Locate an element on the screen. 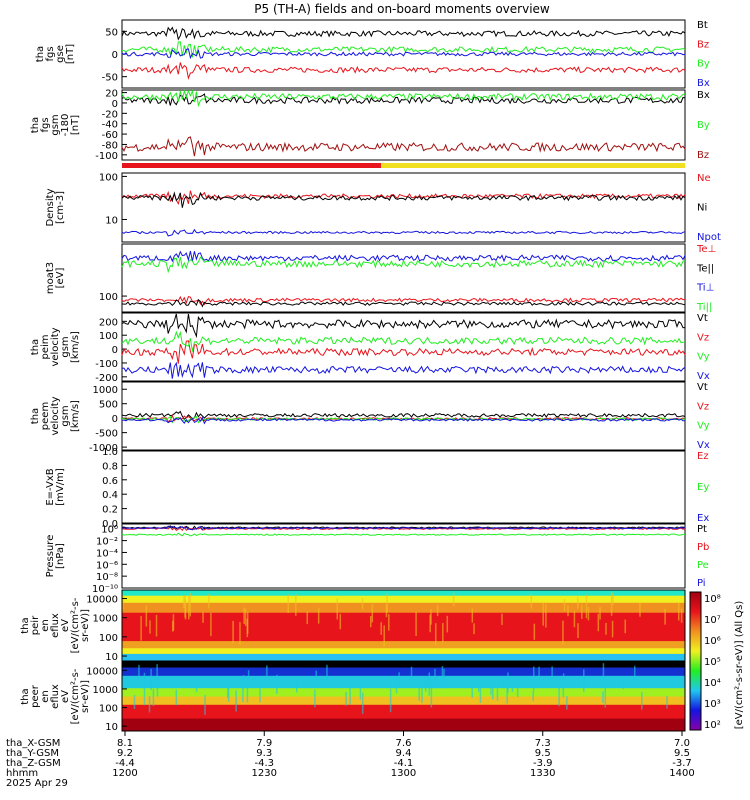 This screenshot has width=750, height=800. series-line-Te|| is located at coordinates (403, 303).